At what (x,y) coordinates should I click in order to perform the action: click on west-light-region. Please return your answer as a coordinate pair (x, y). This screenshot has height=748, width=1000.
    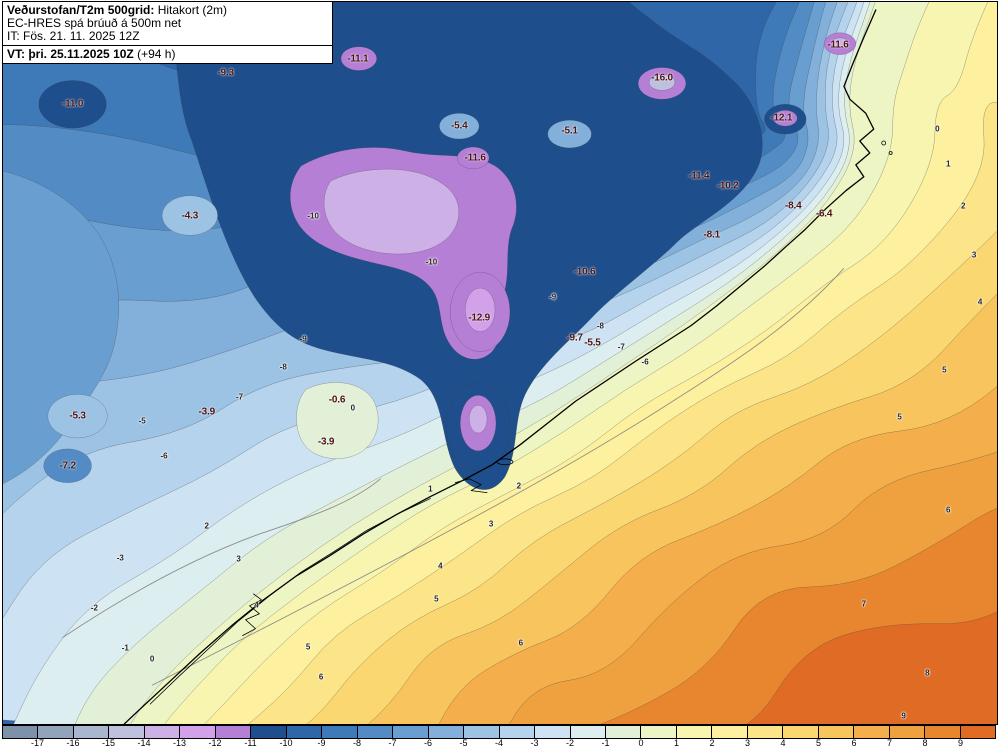
    Looking at the image, I should click on (61, 327).